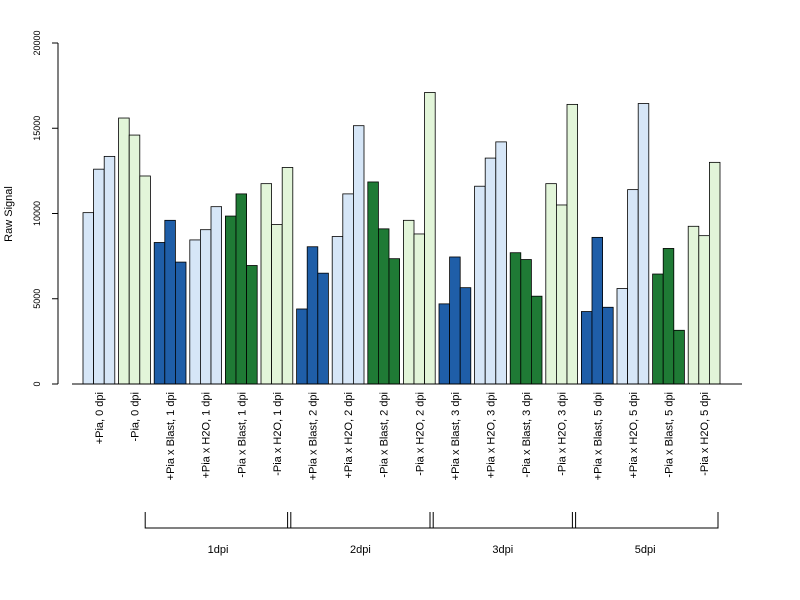 This screenshot has width=800, height=600. I want to click on x-tick-label: +Pia x Blast, 1 dpi, so click(171, 436).